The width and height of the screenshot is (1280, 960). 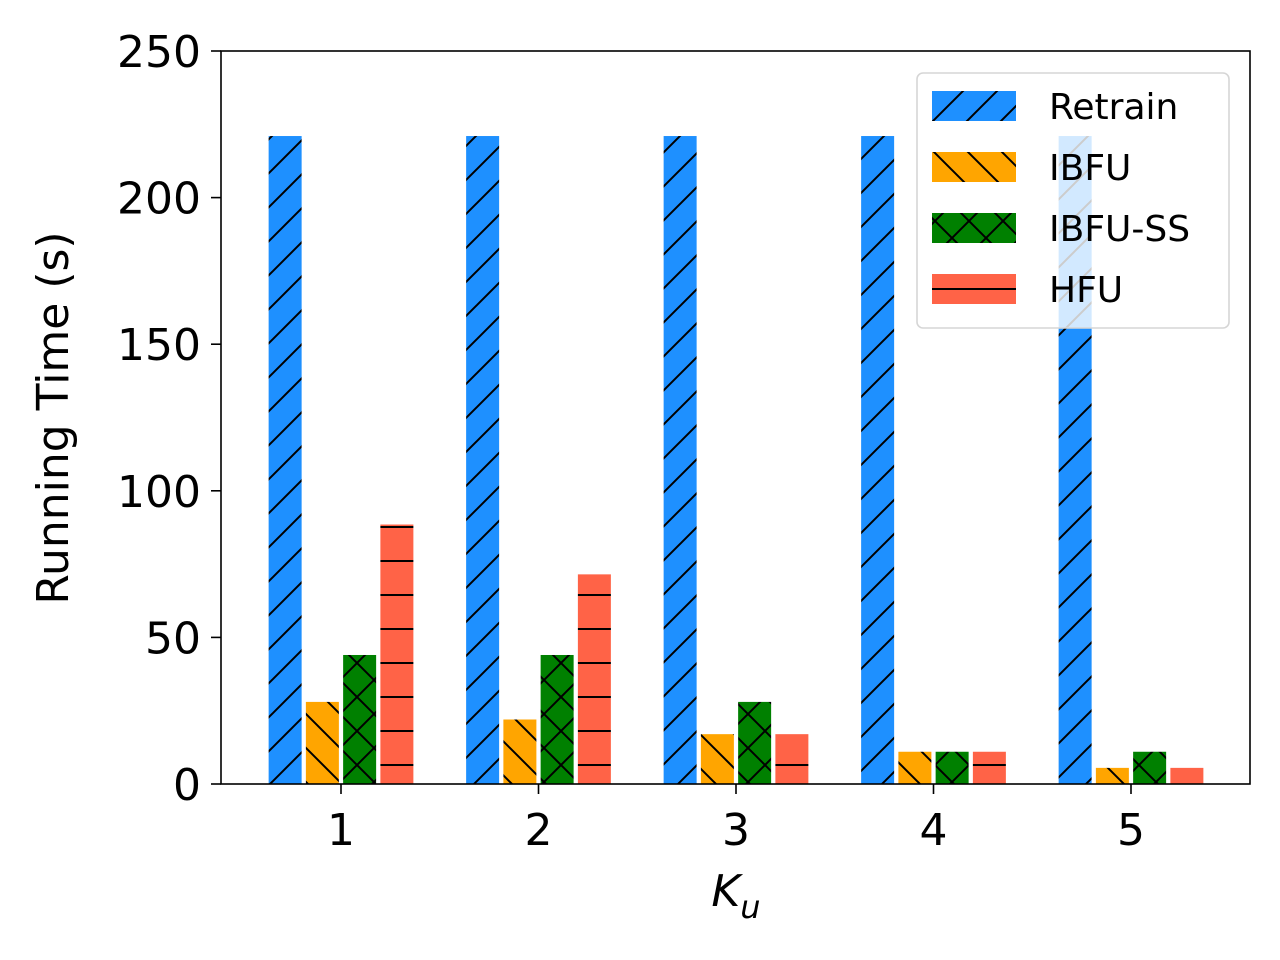 What do you see at coordinates (159, 345) in the screenshot?
I see `y-tick-label: 150` at bounding box center [159, 345].